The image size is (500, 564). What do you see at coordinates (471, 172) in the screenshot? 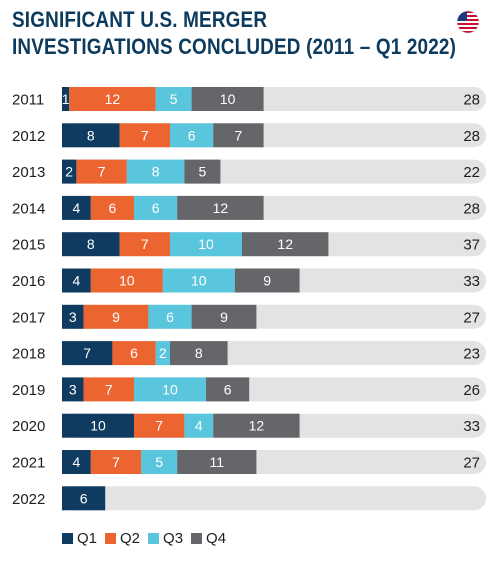
I see `bar-total-label: 22` at bounding box center [471, 172].